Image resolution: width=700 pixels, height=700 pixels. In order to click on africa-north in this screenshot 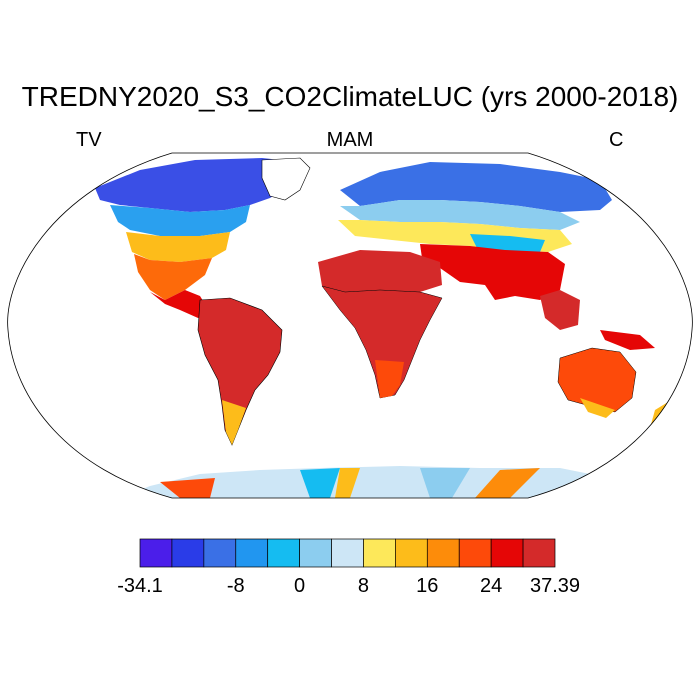, I will do `click(380, 271)`.